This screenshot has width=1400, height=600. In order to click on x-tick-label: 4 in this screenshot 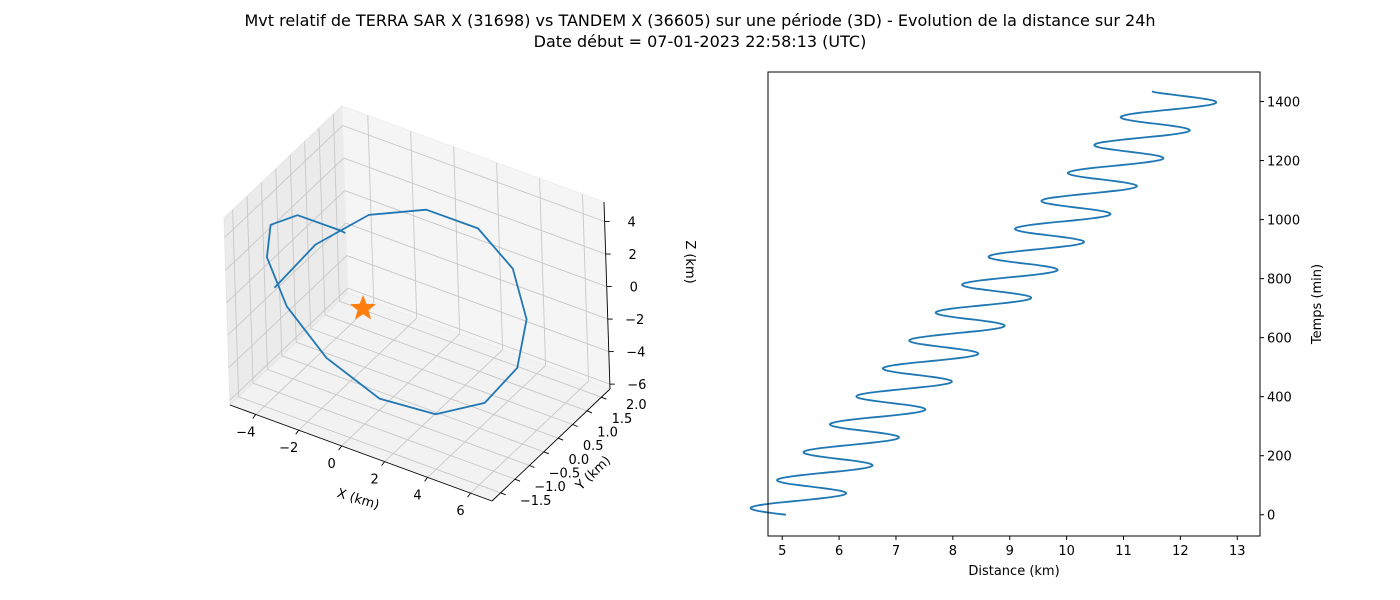, I will do `click(417, 495)`.